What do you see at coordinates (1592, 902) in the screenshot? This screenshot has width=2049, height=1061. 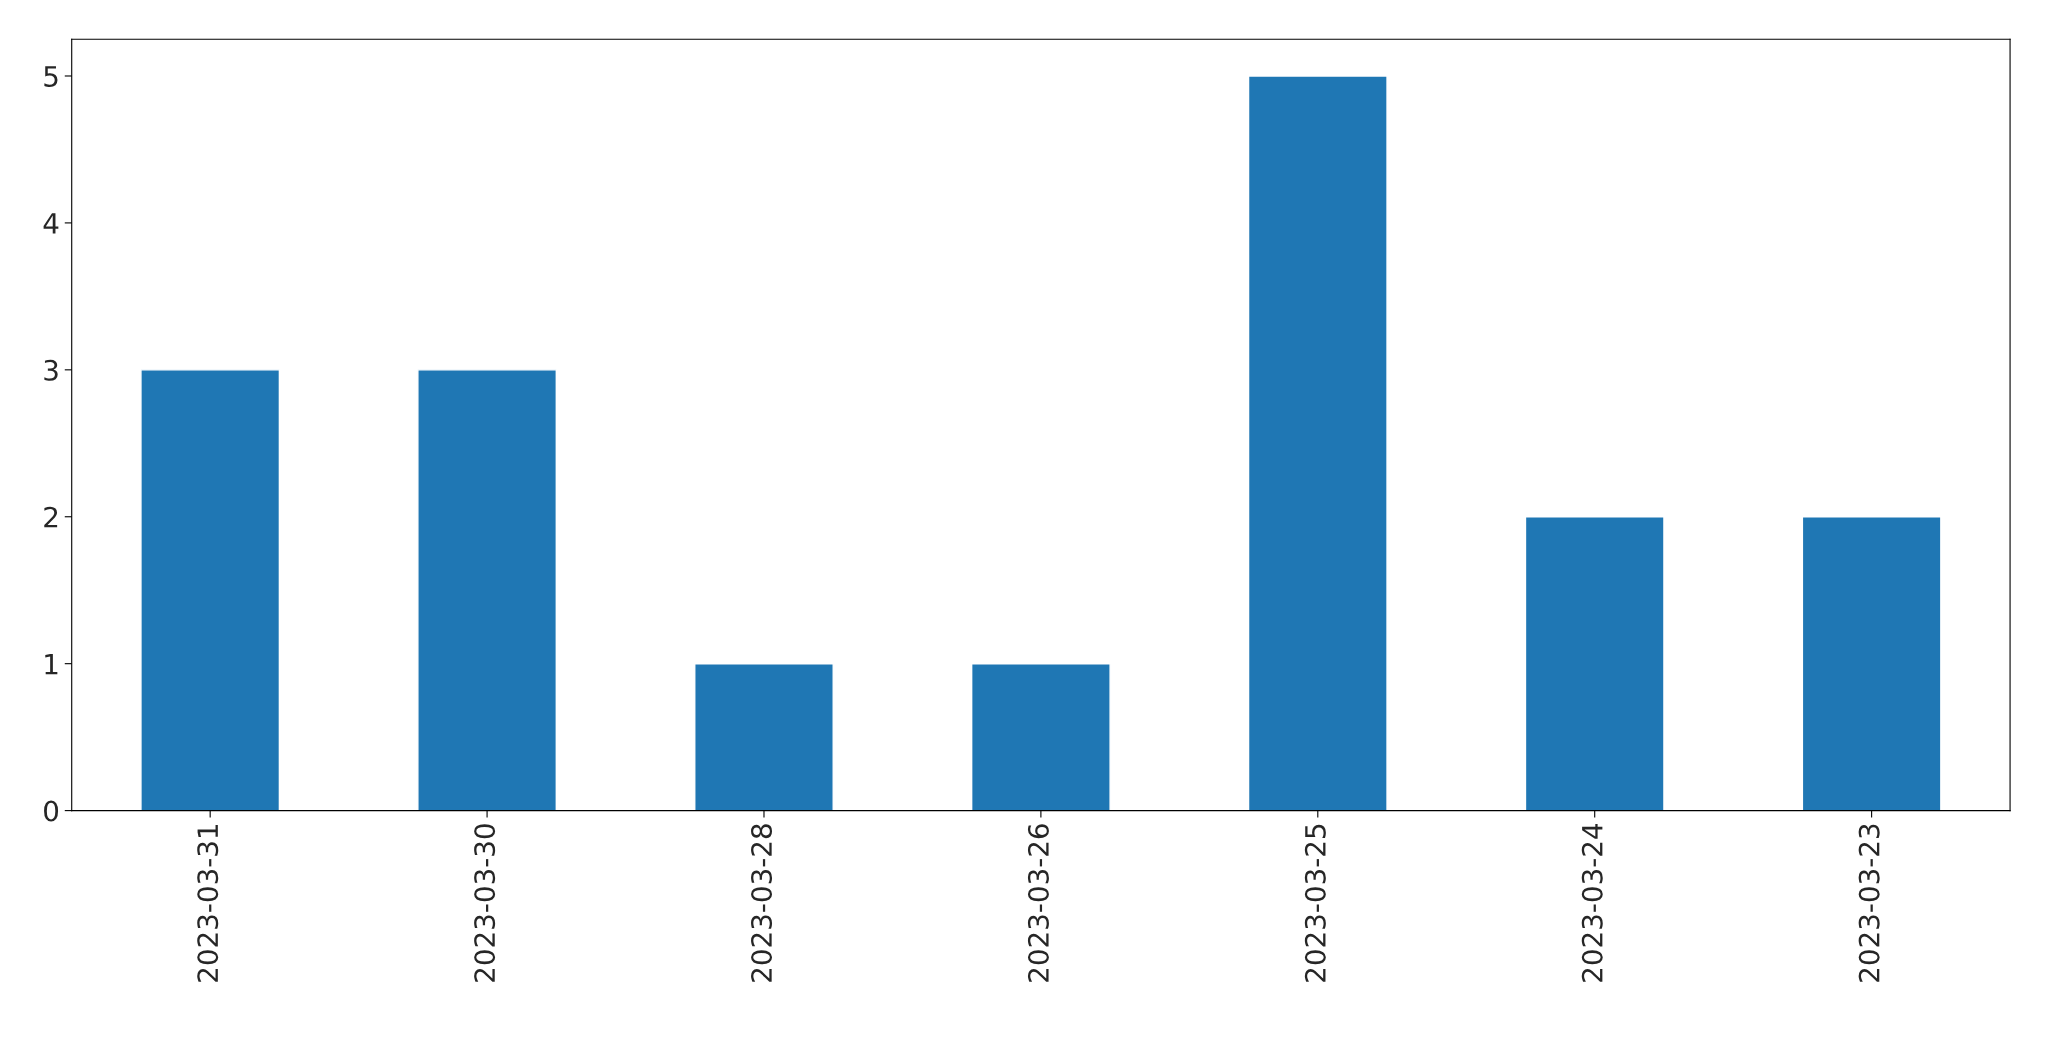 I see `x-tick-label: 2023-03-24` at bounding box center [1592, 902].